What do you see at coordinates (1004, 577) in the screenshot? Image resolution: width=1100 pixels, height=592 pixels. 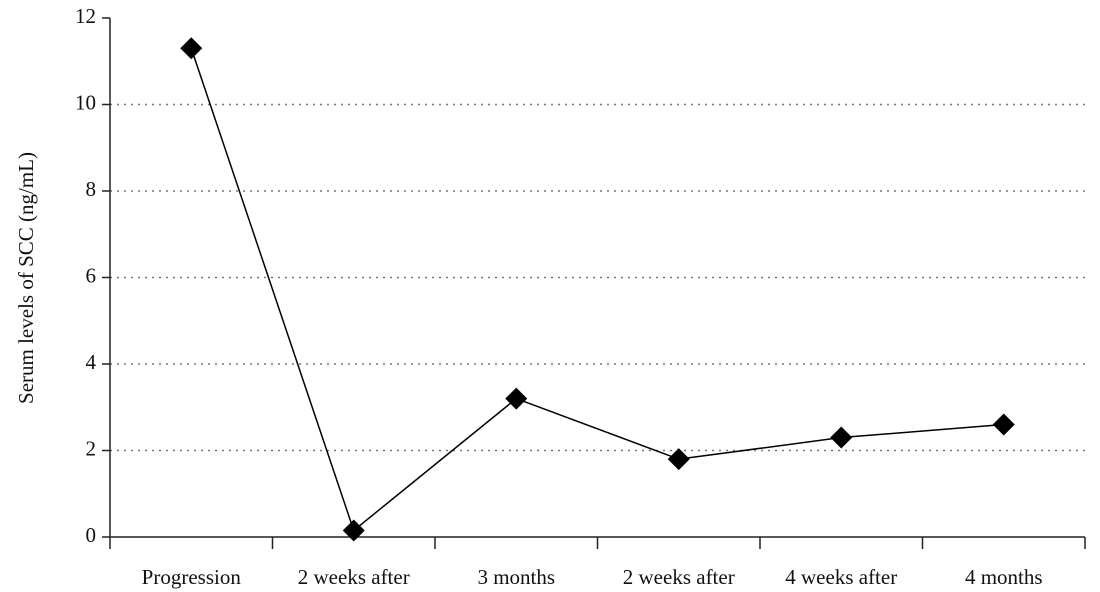 I see `x-tick-label: 4 months` at bounding box center [1004, 577].